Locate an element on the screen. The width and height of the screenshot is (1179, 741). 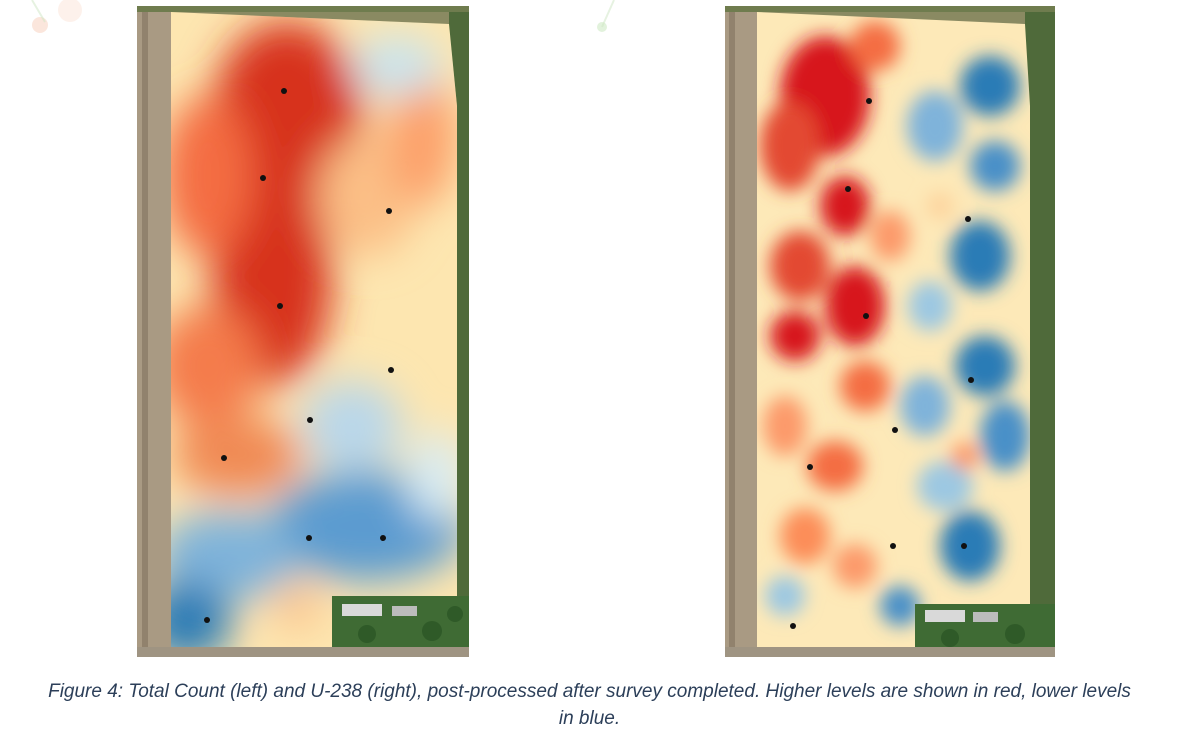
caption-line-2: in blue. is located at coordinates (589, 718).